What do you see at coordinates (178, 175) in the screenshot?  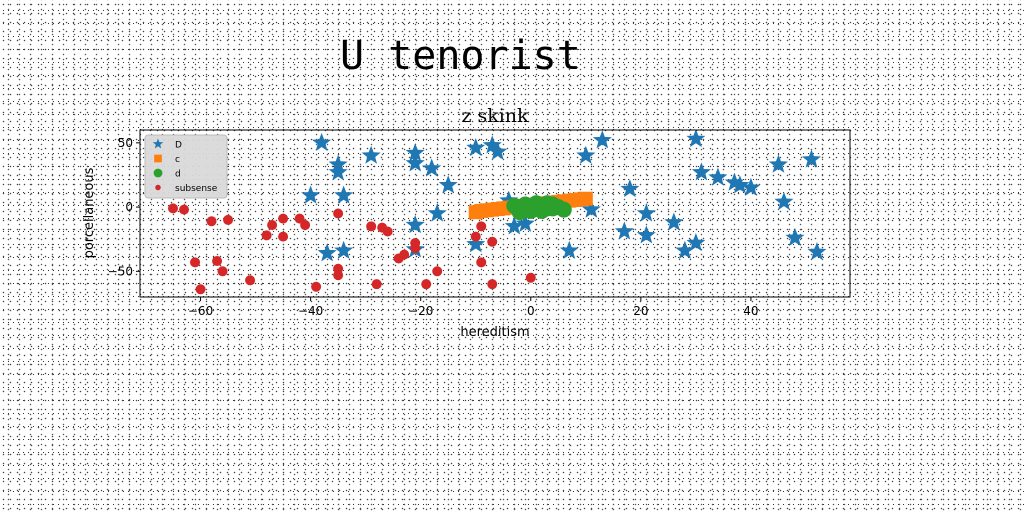 I see `legend-label-d: d` at bounding box center [178, 175].